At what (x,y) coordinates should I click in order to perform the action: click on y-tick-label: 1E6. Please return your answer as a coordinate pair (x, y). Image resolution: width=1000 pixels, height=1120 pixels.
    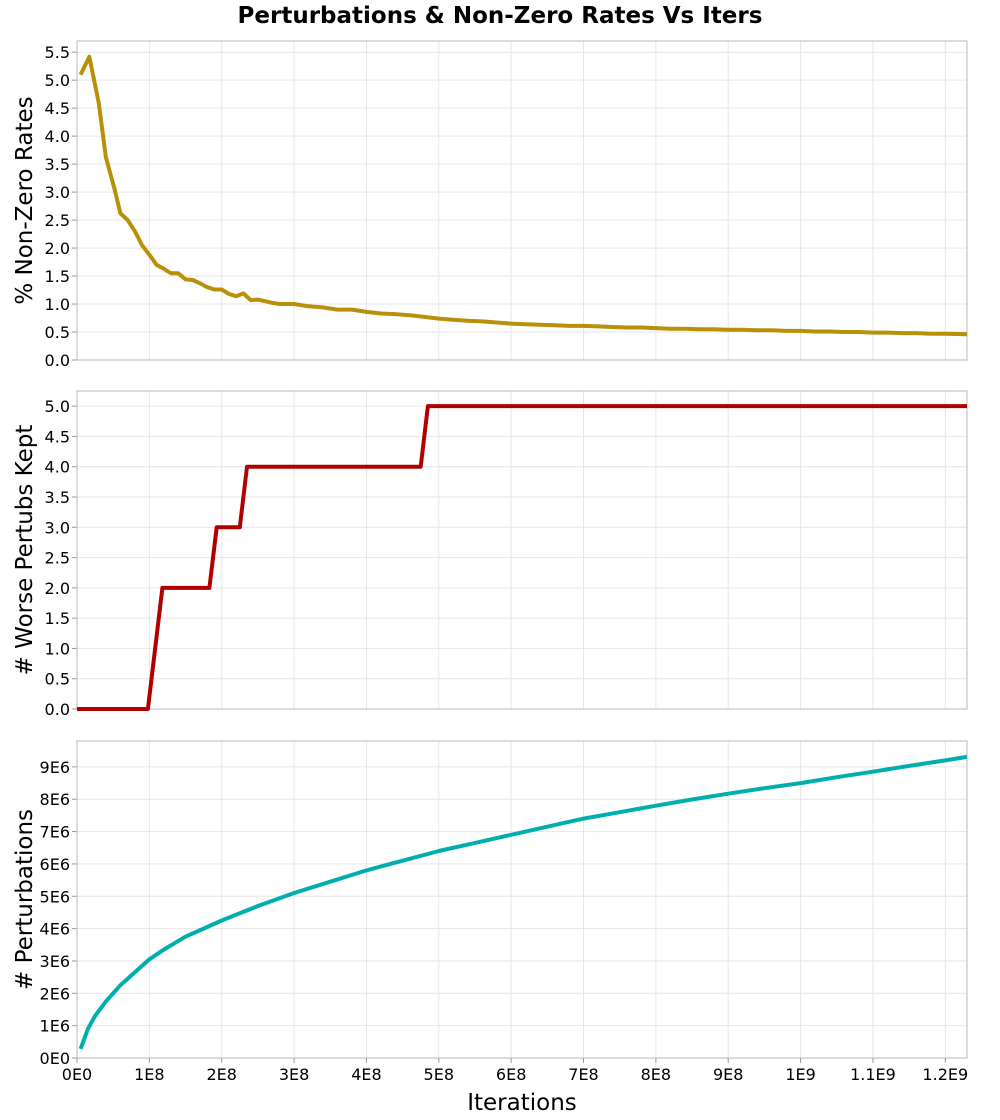
    Looking at the image, I should click on (55, 1026).